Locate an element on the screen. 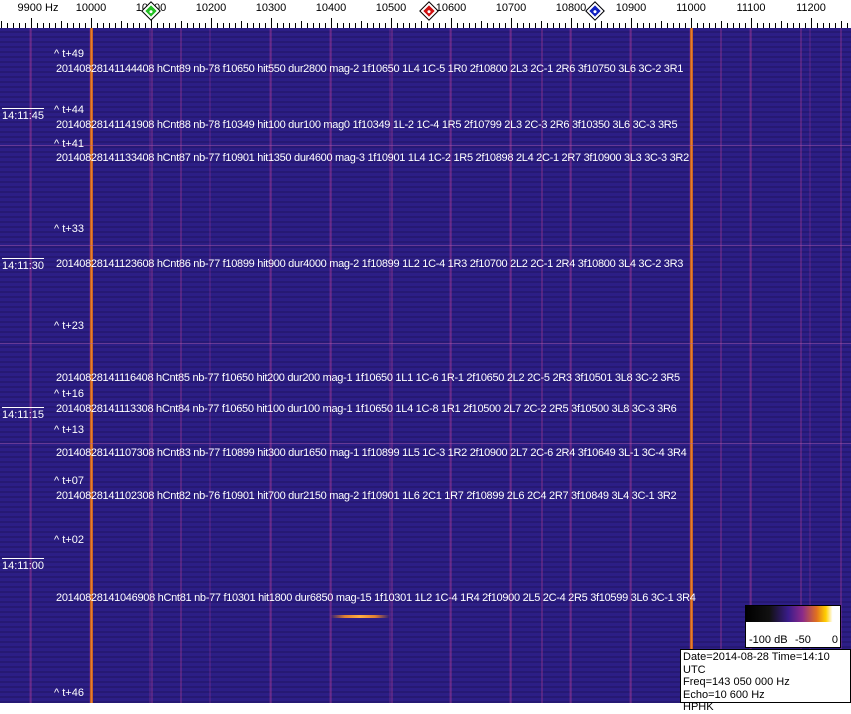  color-gradient is located at coordinates (793, 614).